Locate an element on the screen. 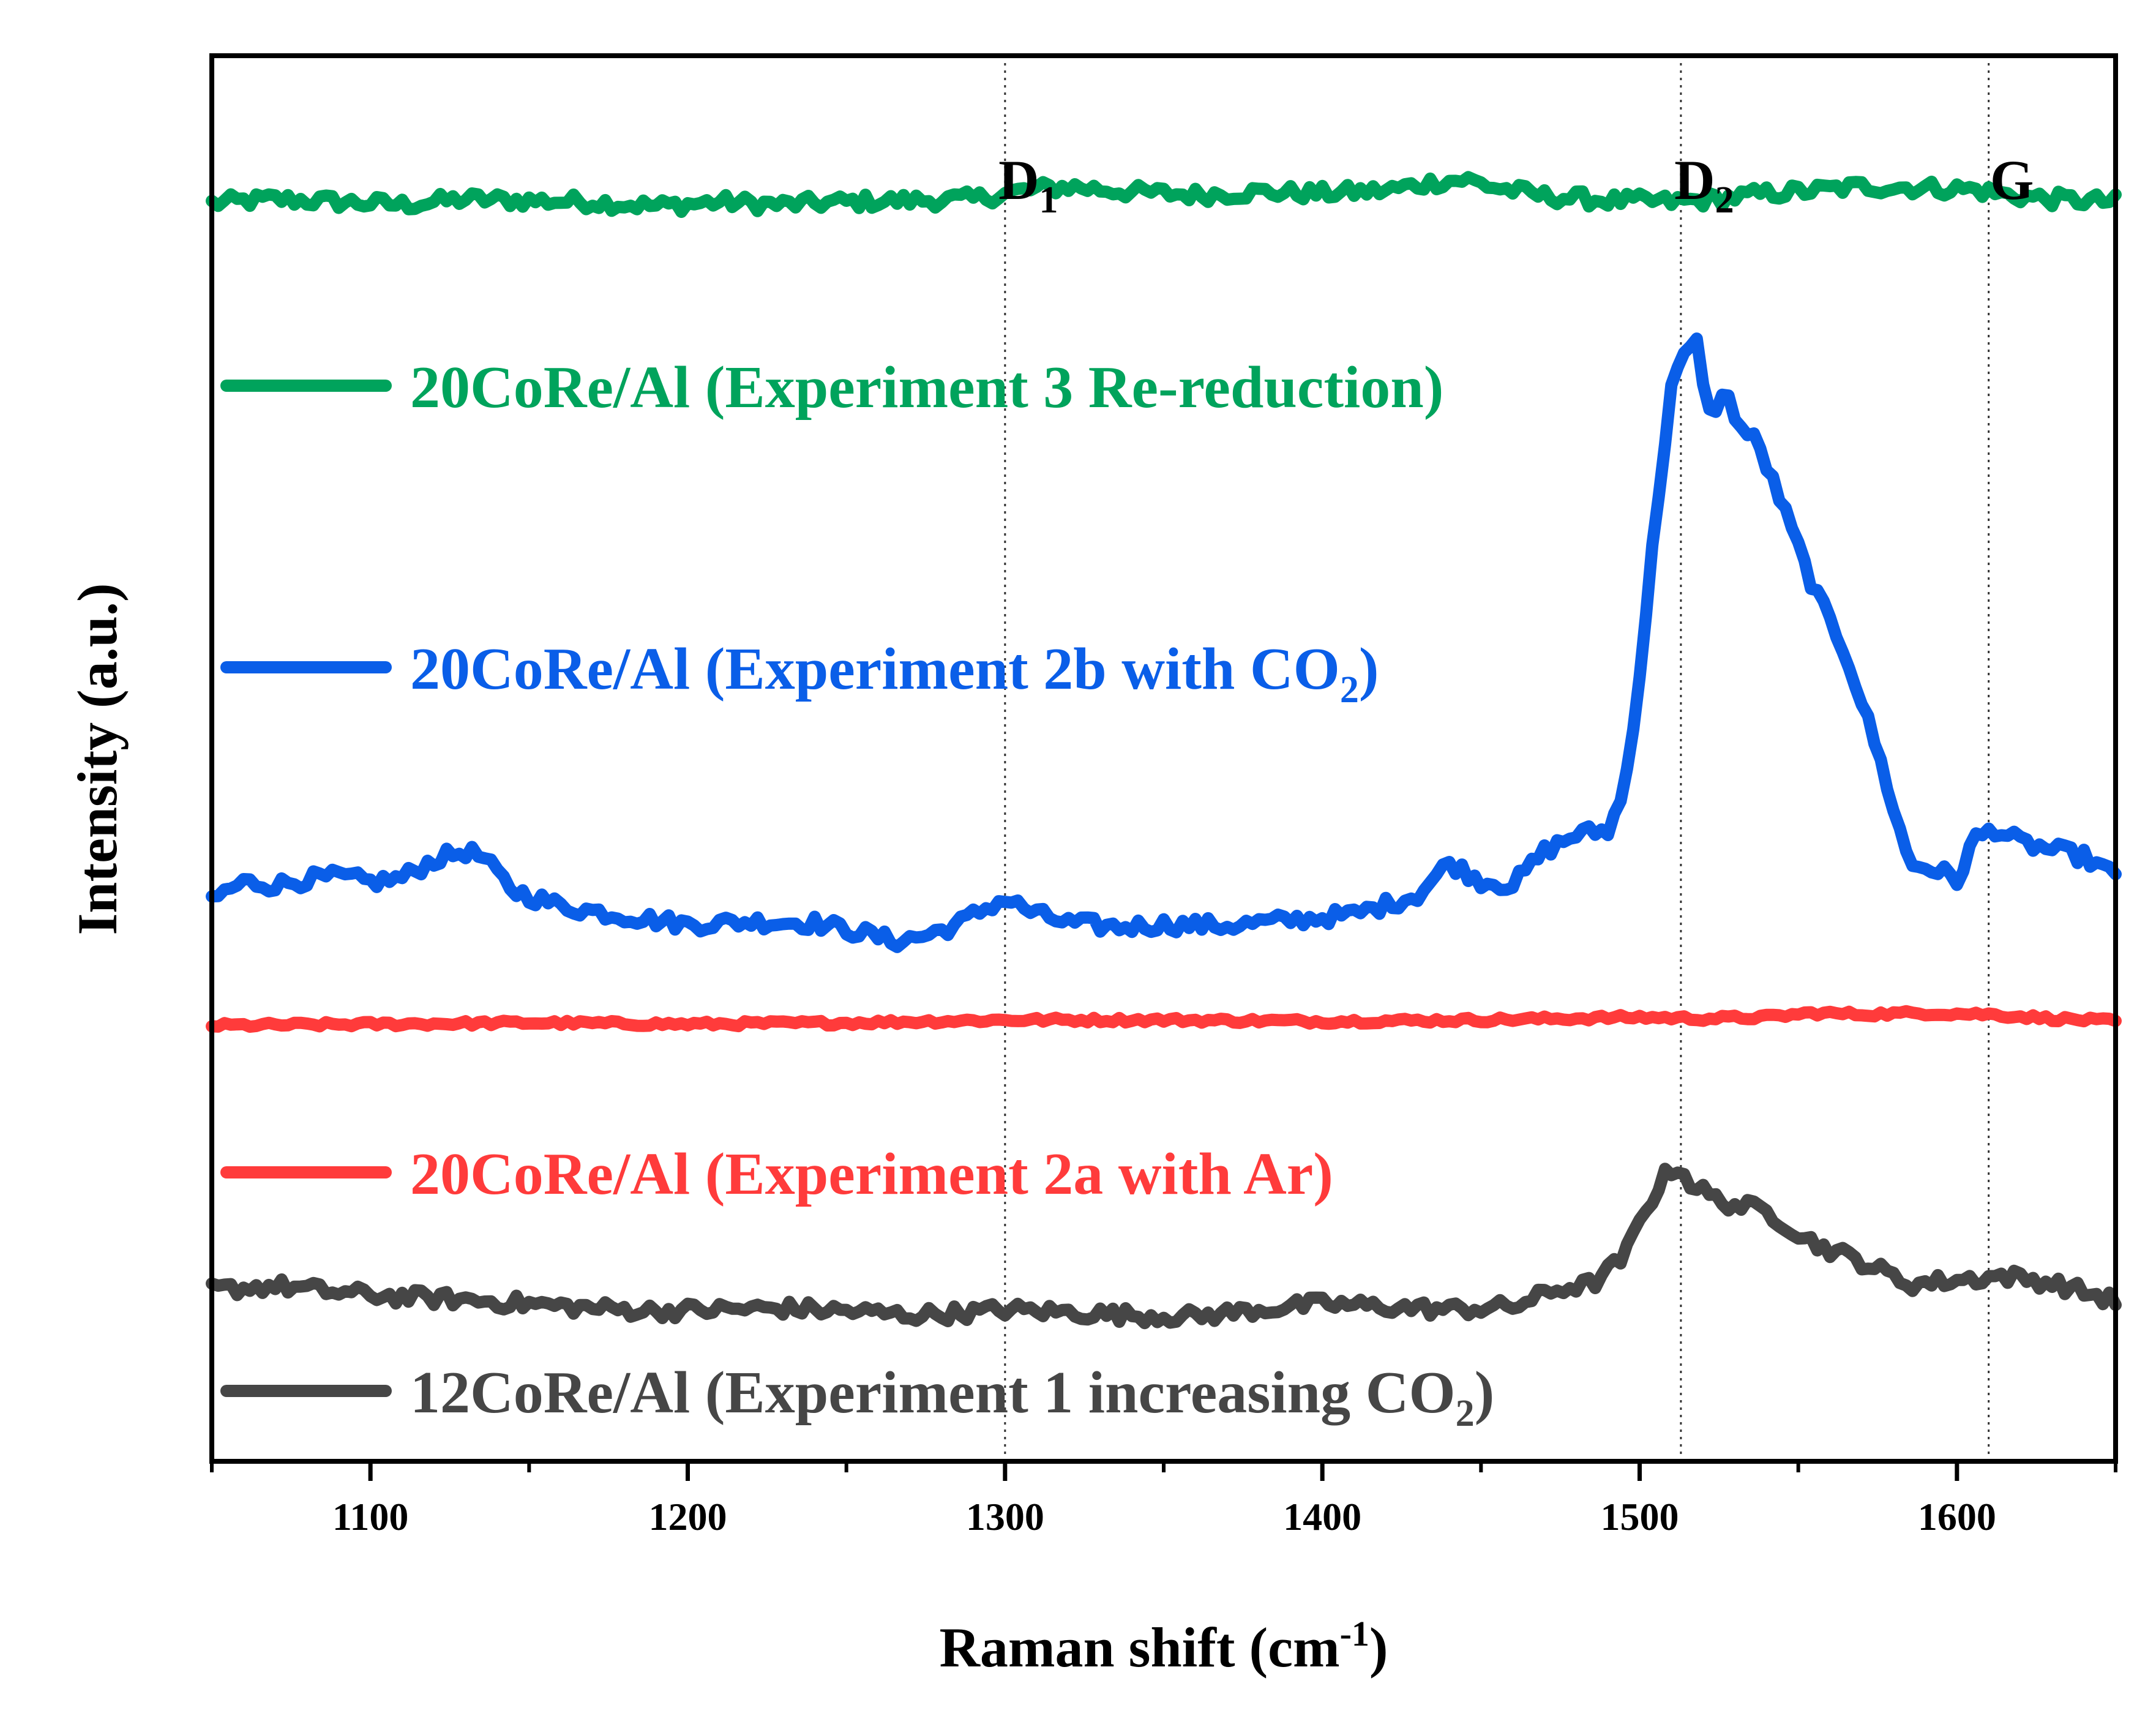 The image size is (2156, 1716). x-axis-title: Raman shift (cm-1) is located at coordinates (1164, 1646).